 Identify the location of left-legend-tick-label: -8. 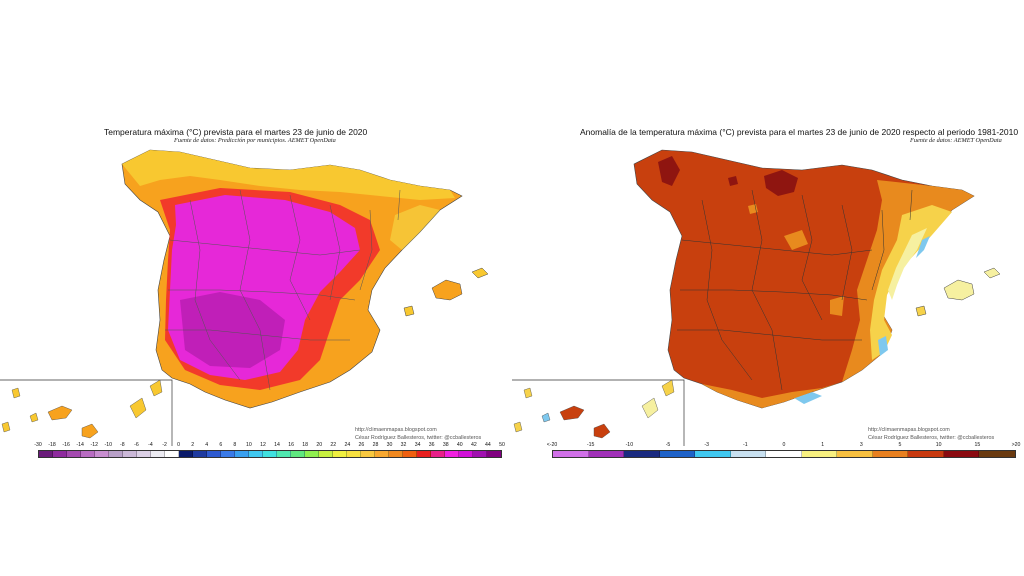
(122, 445).